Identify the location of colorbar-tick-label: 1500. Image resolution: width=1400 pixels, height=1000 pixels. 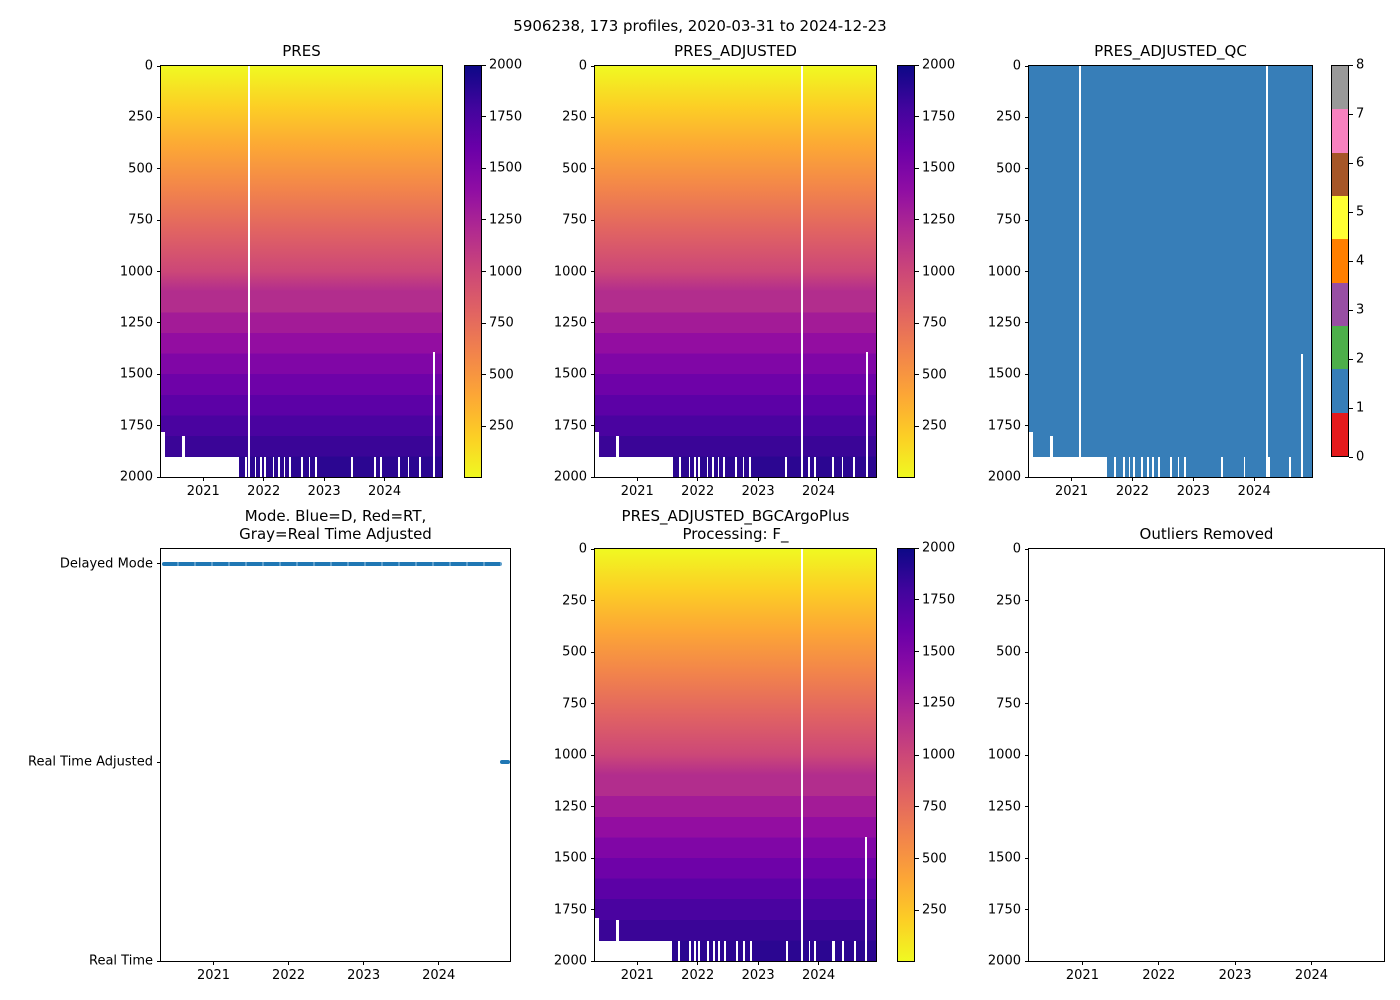
(506, 168).